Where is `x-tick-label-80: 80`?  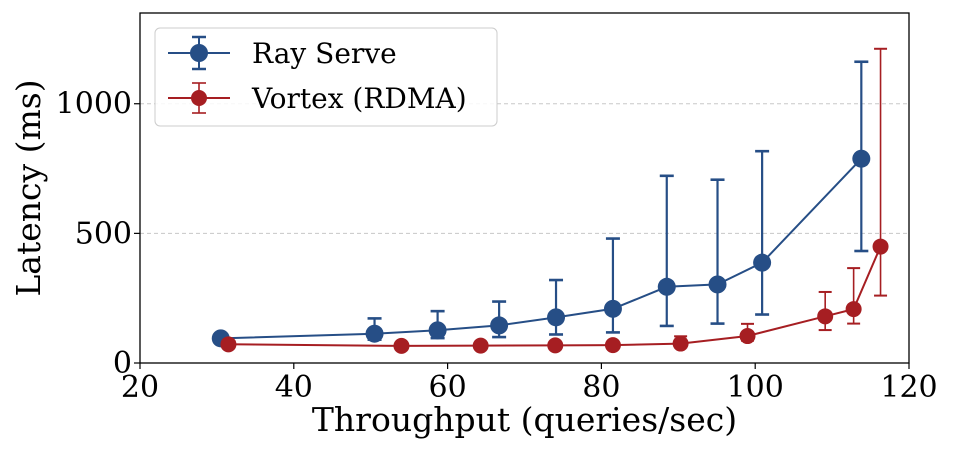
x-tick-label-80: 80 is located at coordinates (601, 387).